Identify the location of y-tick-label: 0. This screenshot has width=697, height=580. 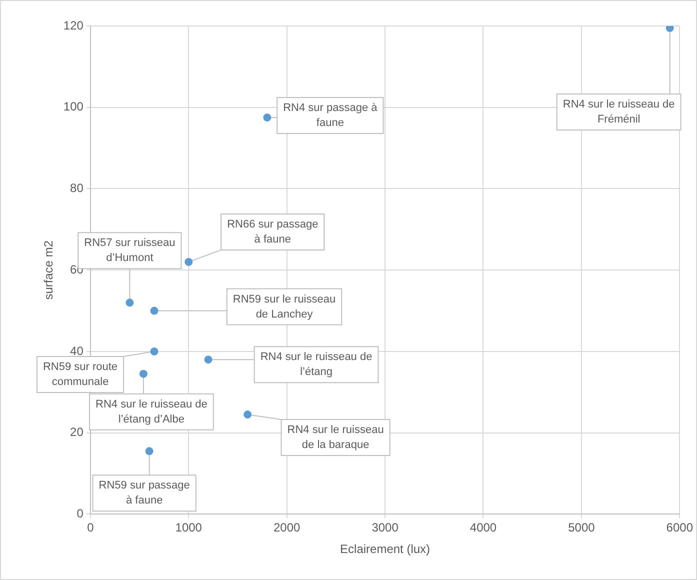
(80, 513).